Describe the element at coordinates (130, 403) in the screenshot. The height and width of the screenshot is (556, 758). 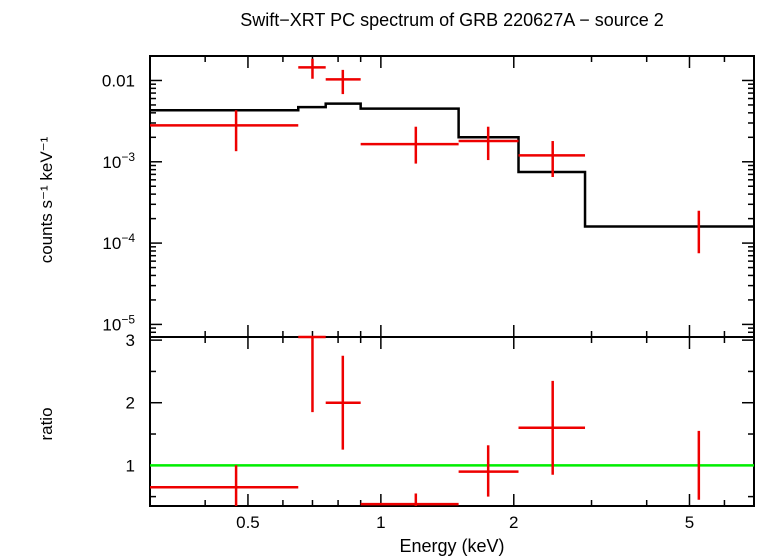
I see `ratio-y-tick-label: 2` at that location.